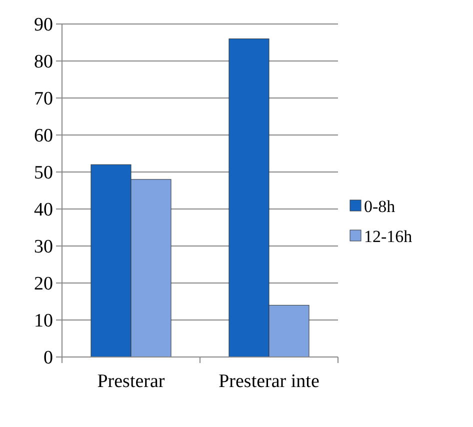 The image size is (473, 427). I want to click on y-tick-label: 90, so click(43, 25).